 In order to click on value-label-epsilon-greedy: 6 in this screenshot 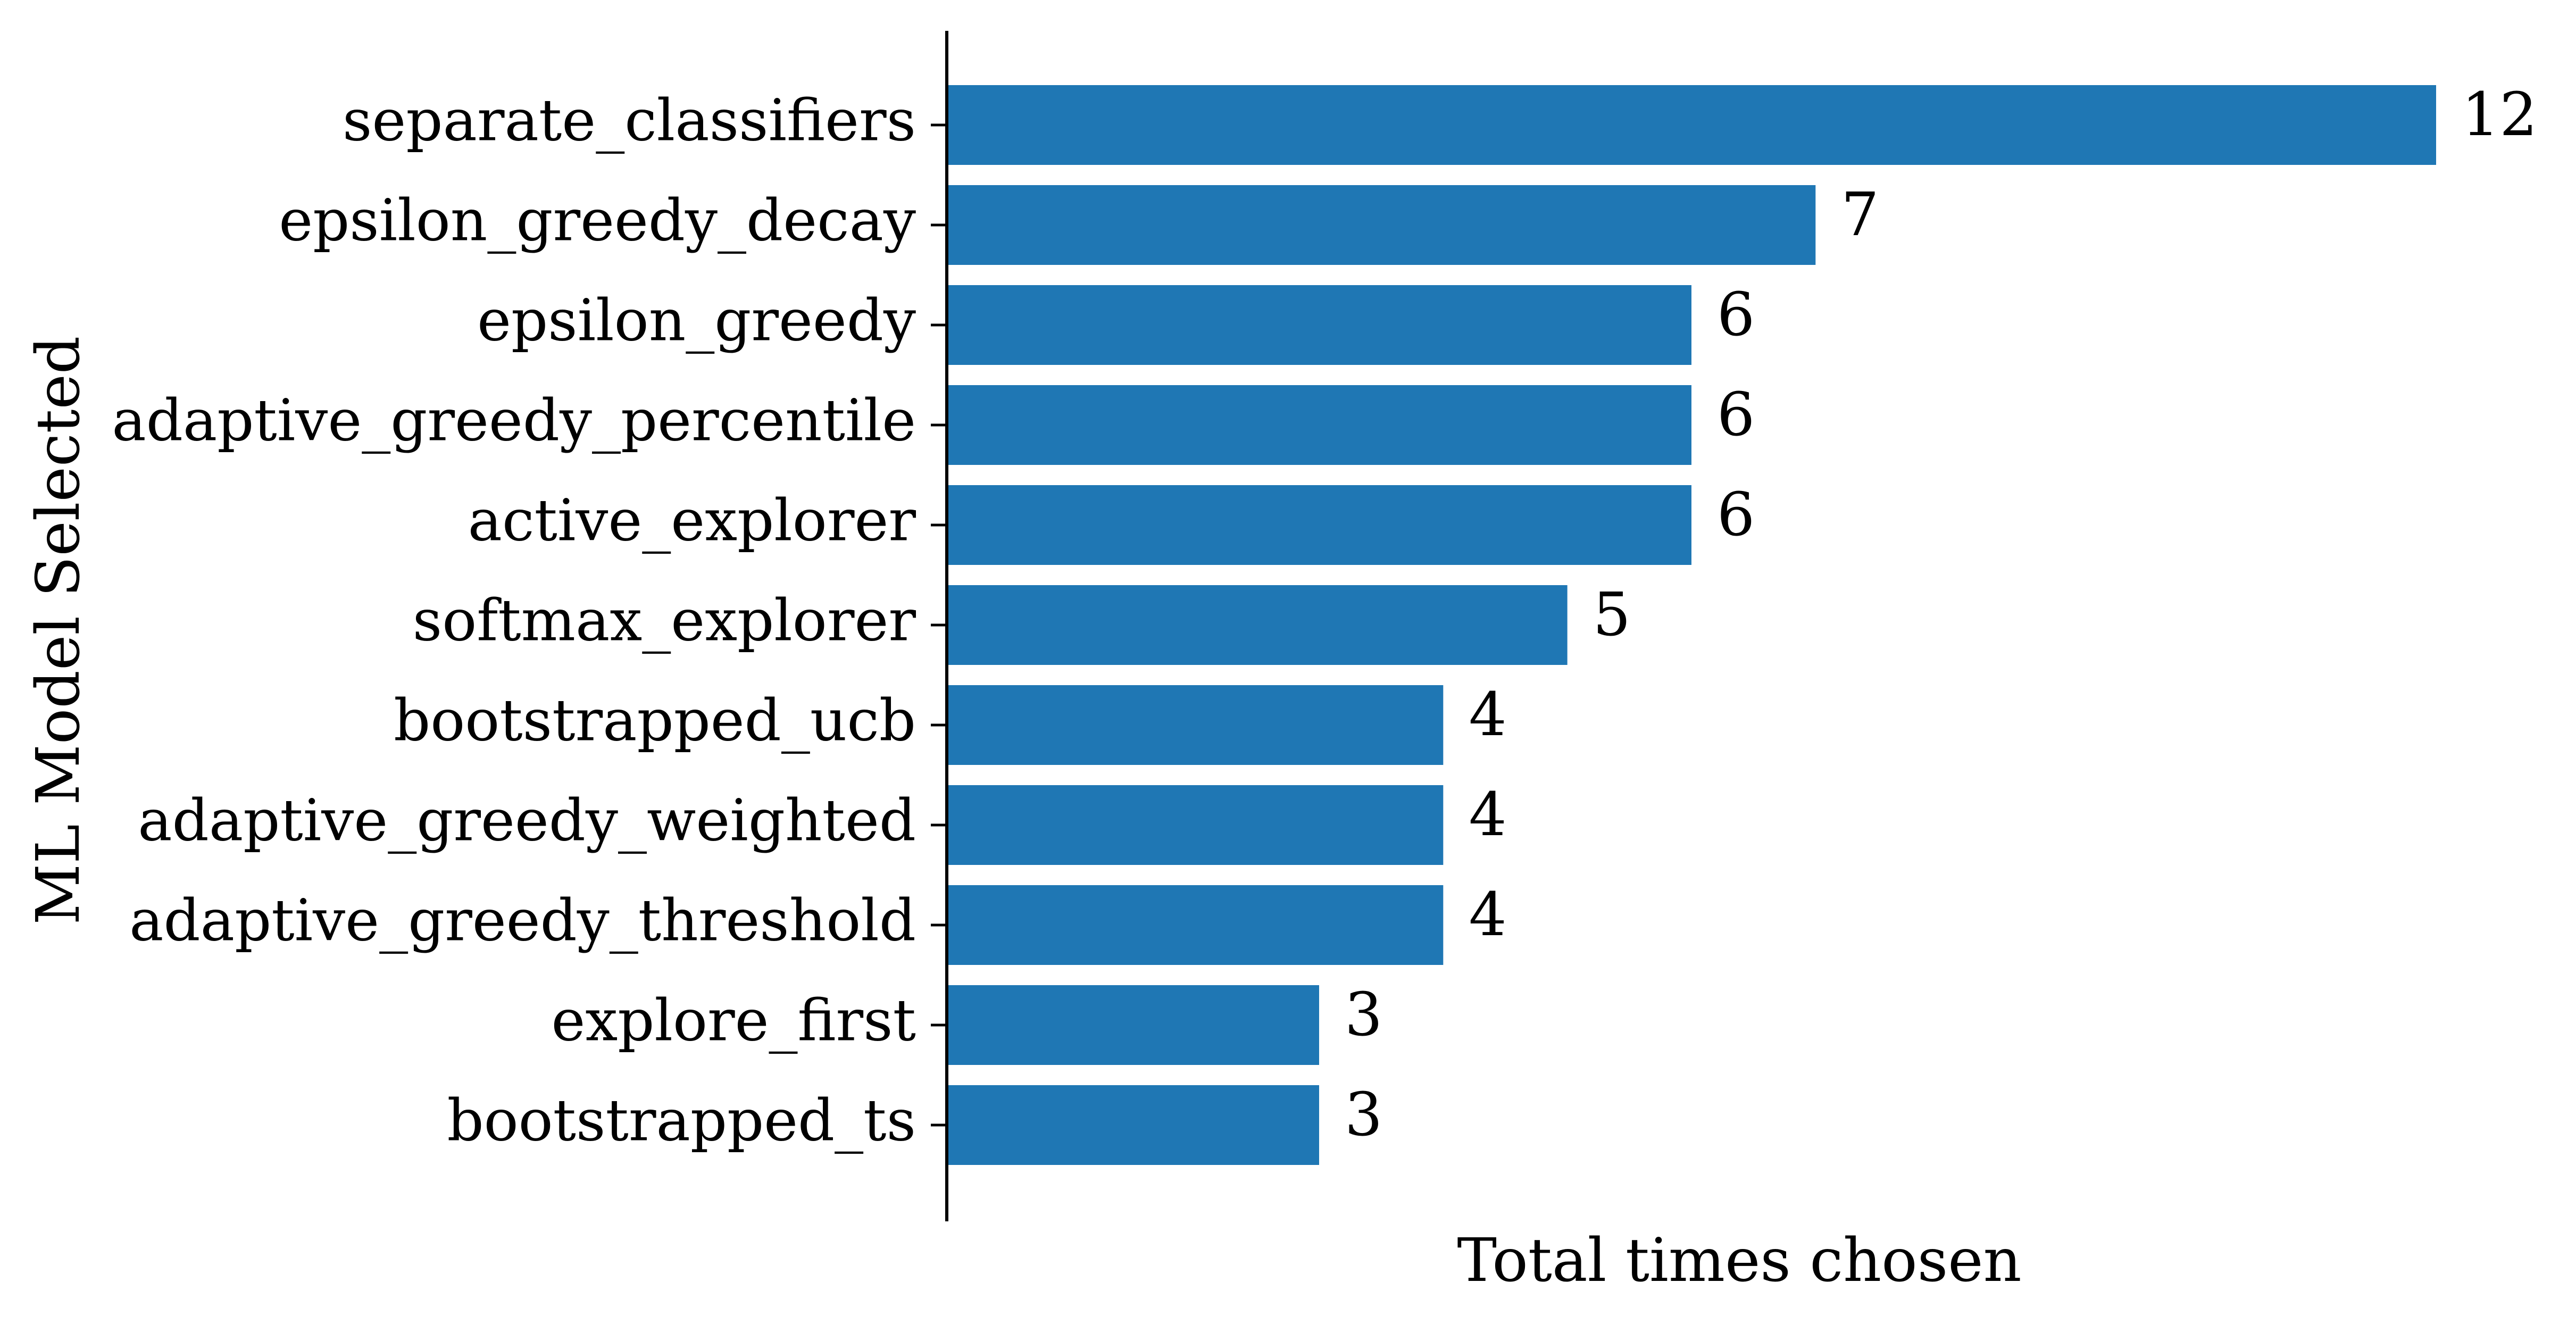, I will do `click(1736, 314)`.